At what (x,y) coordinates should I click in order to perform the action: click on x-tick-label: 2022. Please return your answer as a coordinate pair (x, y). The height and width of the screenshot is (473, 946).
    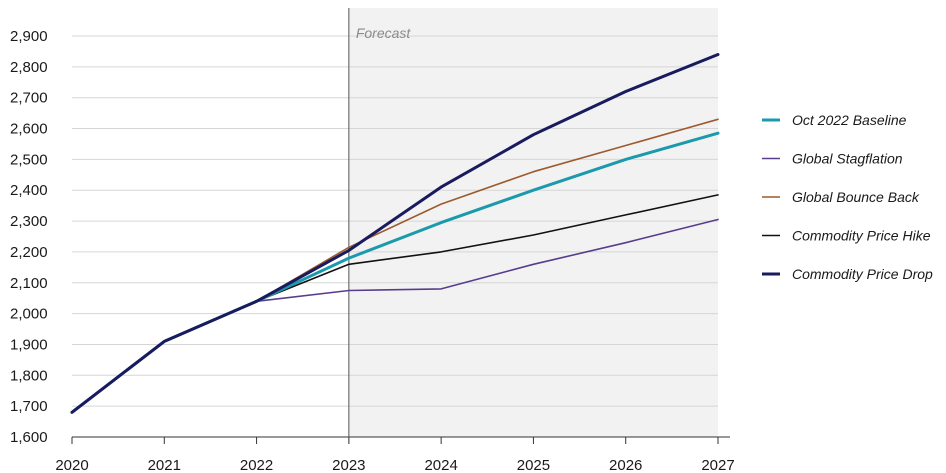
    Looking at the image, I should click on (256, 465).